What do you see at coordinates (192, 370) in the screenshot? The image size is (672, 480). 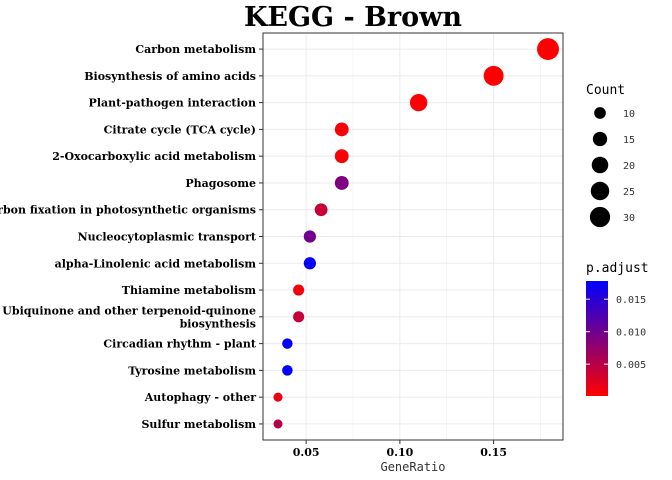 I see `category-label: Tyrosine metabolism` at bounding box center [192, 370].